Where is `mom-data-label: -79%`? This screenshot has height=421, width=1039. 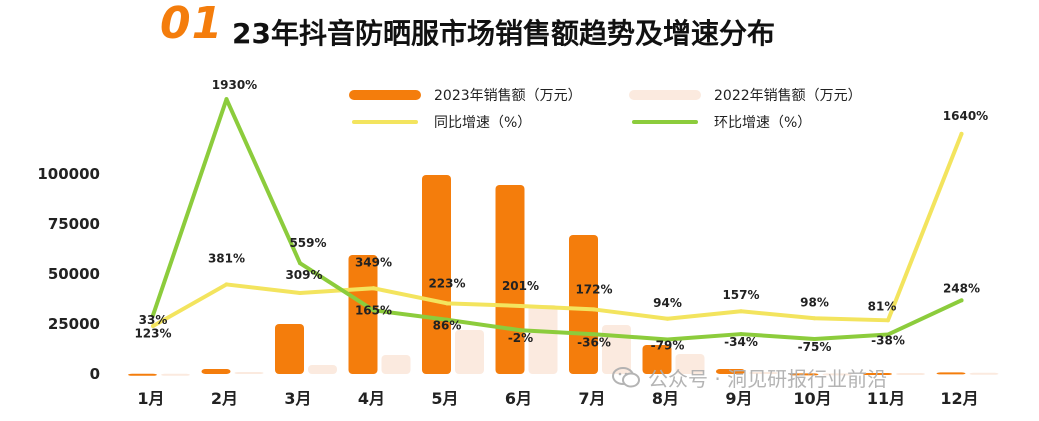 mom-data-label: -79% is located at coordinates (668, 345).